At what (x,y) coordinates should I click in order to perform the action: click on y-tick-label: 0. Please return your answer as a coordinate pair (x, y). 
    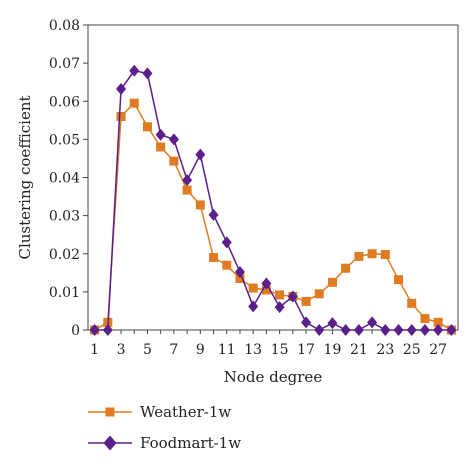
    Looking at the image, I should click on (75, 331).